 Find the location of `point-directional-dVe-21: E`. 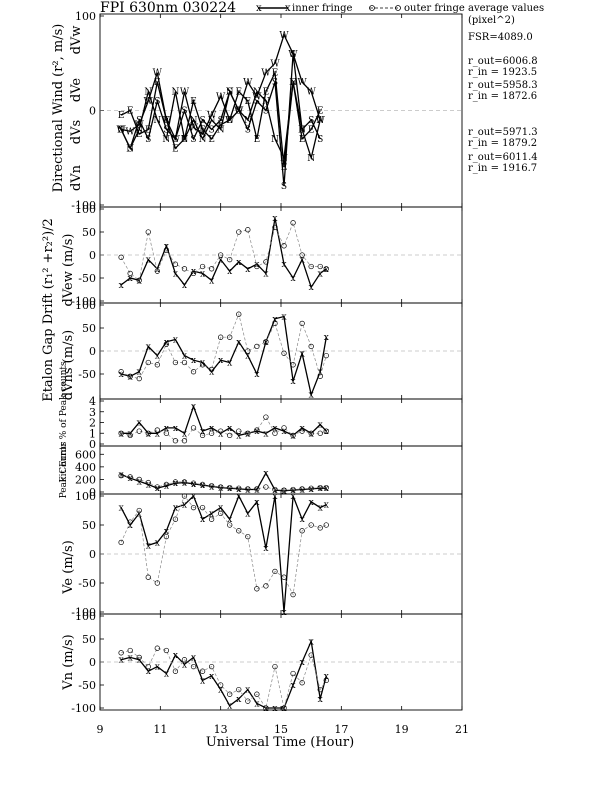

point-directional-dVe-21: E is located at coordinates (311, 130).